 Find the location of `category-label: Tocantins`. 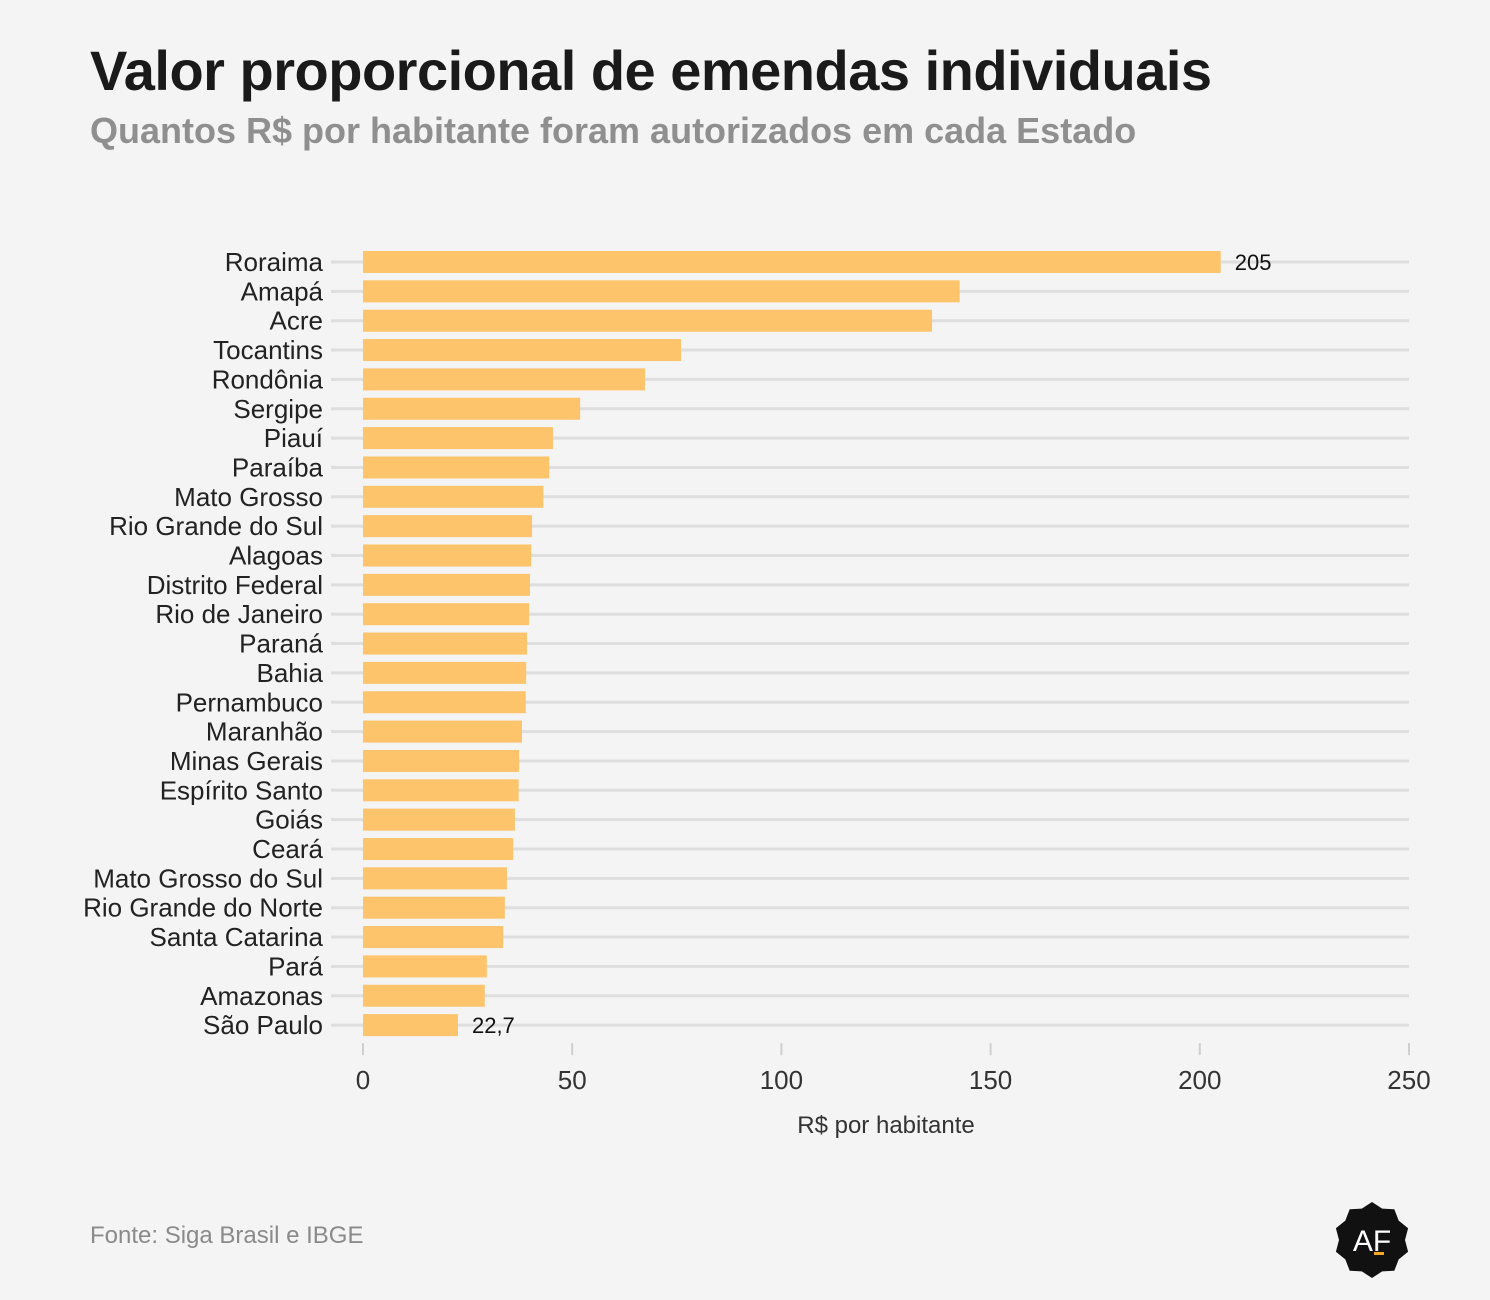

category-label: Tocantins is located at coordinates (268, 350).